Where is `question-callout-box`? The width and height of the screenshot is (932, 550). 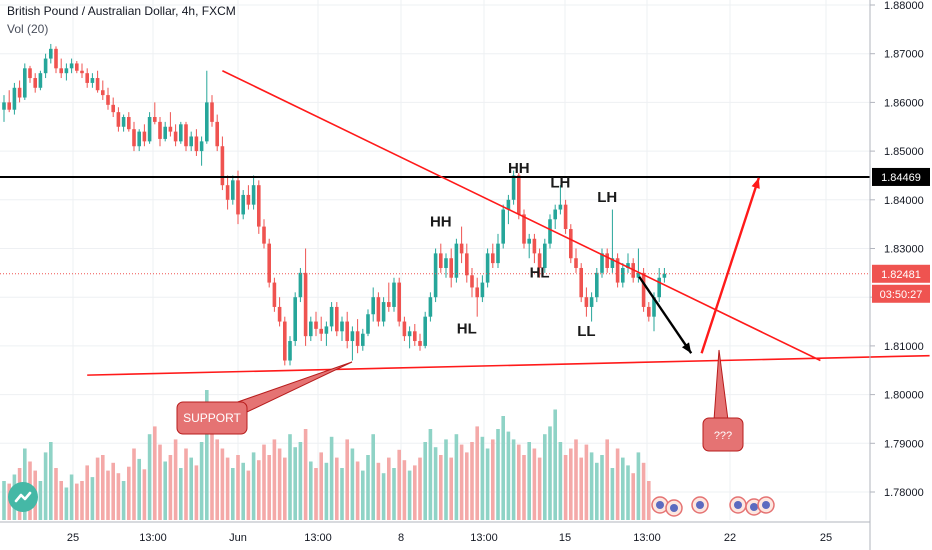 question-callout-box is located at coordinates (723, 434).